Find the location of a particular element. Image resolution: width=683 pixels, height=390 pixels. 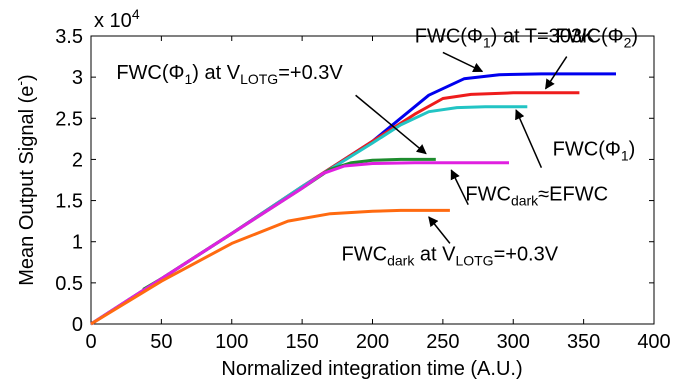

y-tick-label: 2.5 is located at coordinates (69, 119).